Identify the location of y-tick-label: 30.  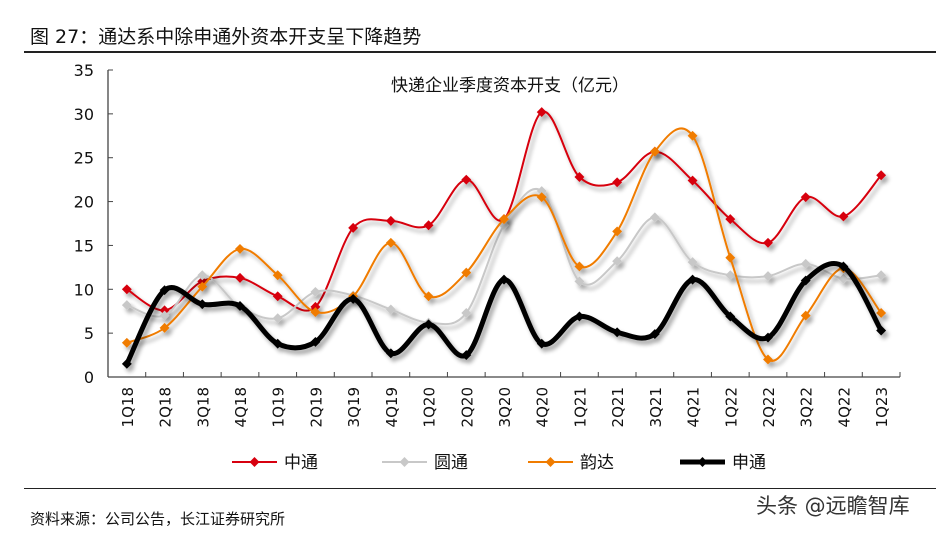
(84, 114).